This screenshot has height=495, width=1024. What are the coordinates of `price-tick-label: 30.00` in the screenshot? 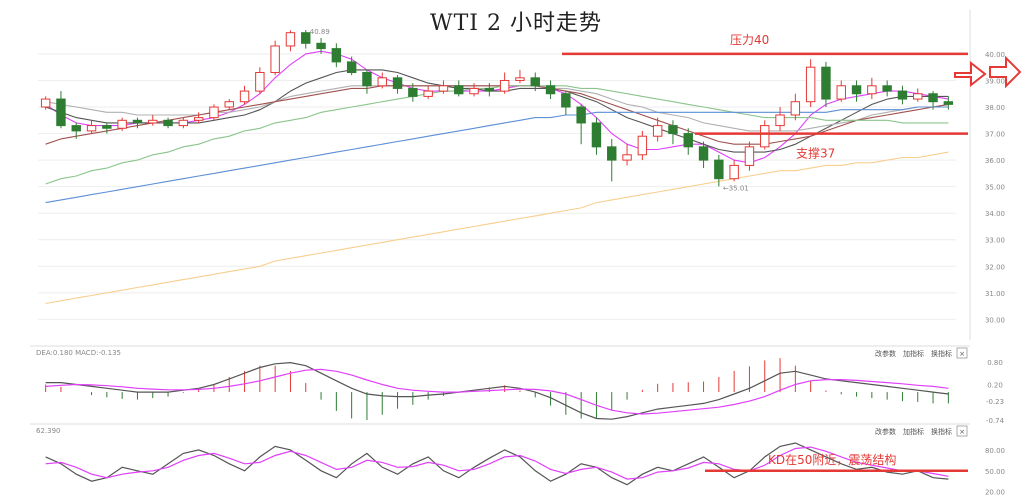 It's located at (995, 320).